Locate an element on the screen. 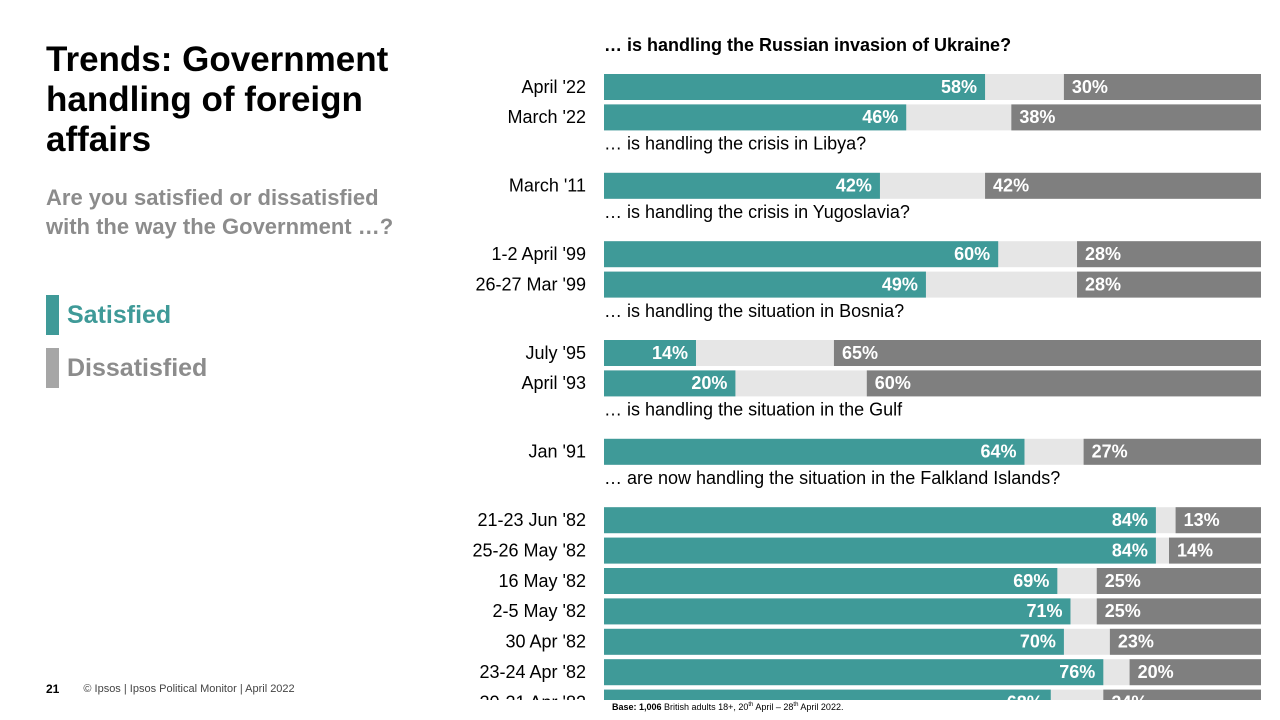  value-label-dissatisfied: 60% is located at coordinates (893, 383).